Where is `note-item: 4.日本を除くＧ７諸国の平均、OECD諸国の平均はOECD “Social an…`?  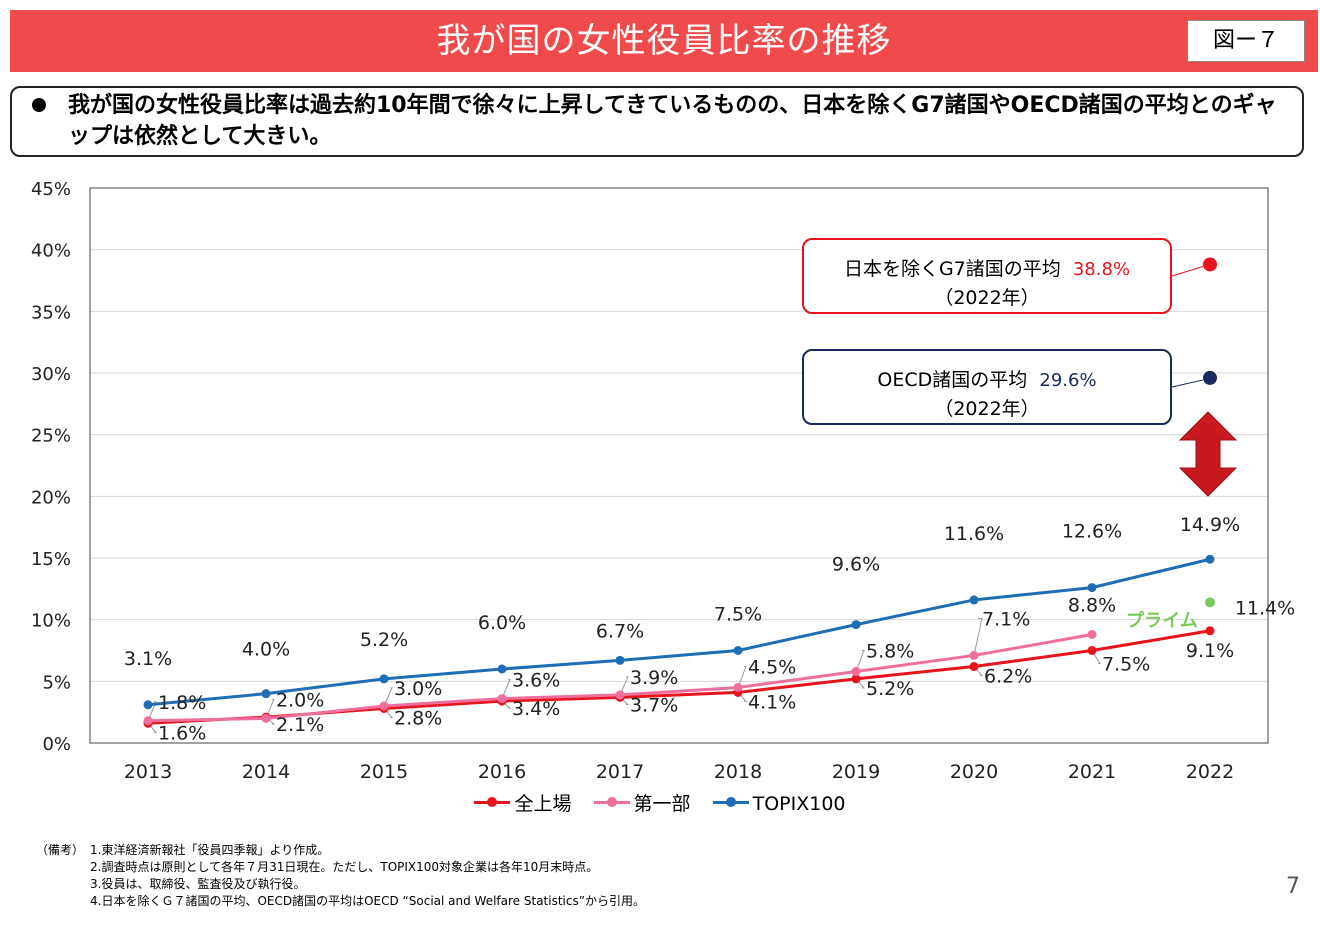 note-item: 4.日本を除くＧ７諸国の平均、OECD諸国の平均はOECD “Social an… is located at coordinates (367, 901).